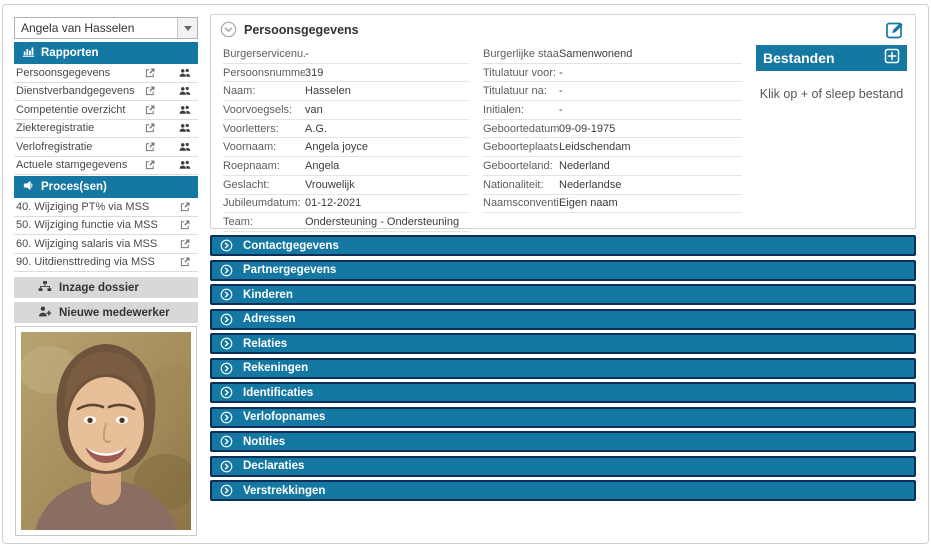 This screenshot has width=931, height=549. What do you see at coordinates (106, 165) in the screenshot?
I see `sidebar-report-item: Actuele stamgegevens` at bounding box center [106, 165].